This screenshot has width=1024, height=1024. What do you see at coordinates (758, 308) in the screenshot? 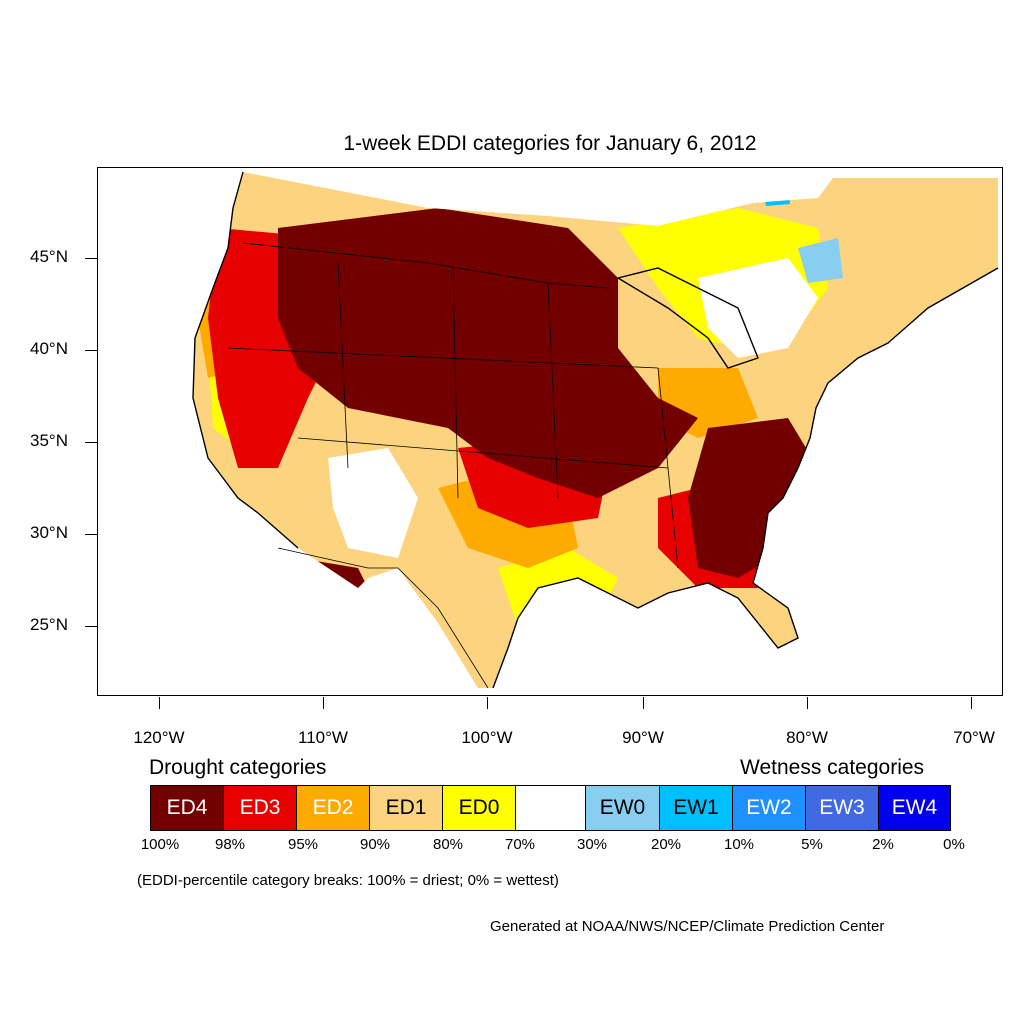
I see `normal-area-greatlakes` at bounding box center [758, 308].